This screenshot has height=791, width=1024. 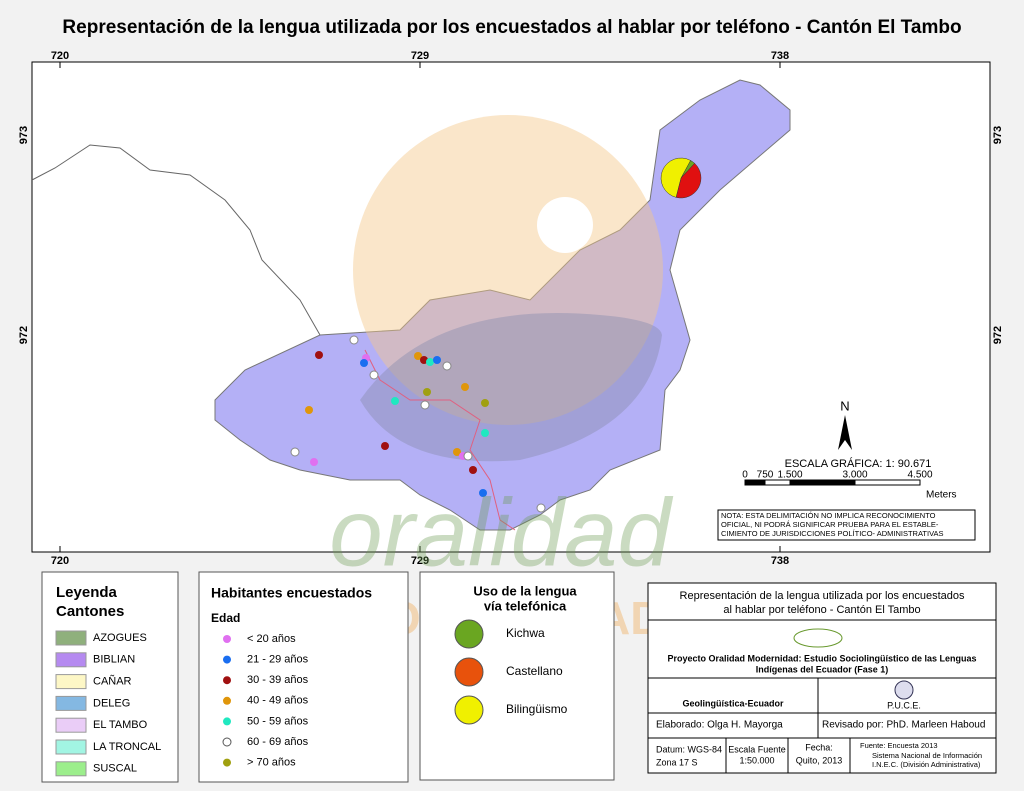 I want to click on legend-label: BIBLIAN, so click(x=114, y=660).